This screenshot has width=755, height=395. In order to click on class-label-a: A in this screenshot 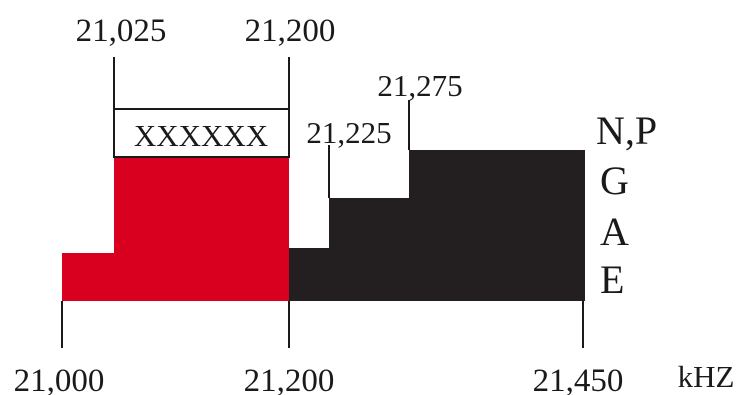, I will do `click(614, 231)`.